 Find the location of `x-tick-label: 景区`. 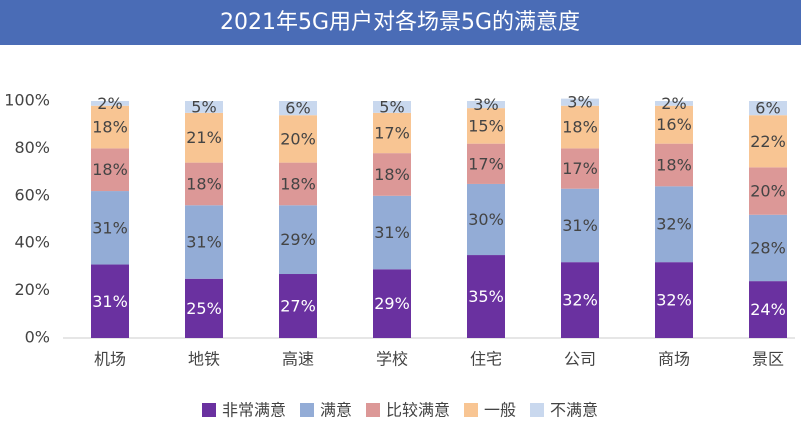

x-tick-label: 景区 is located at coordinates (768, 359).